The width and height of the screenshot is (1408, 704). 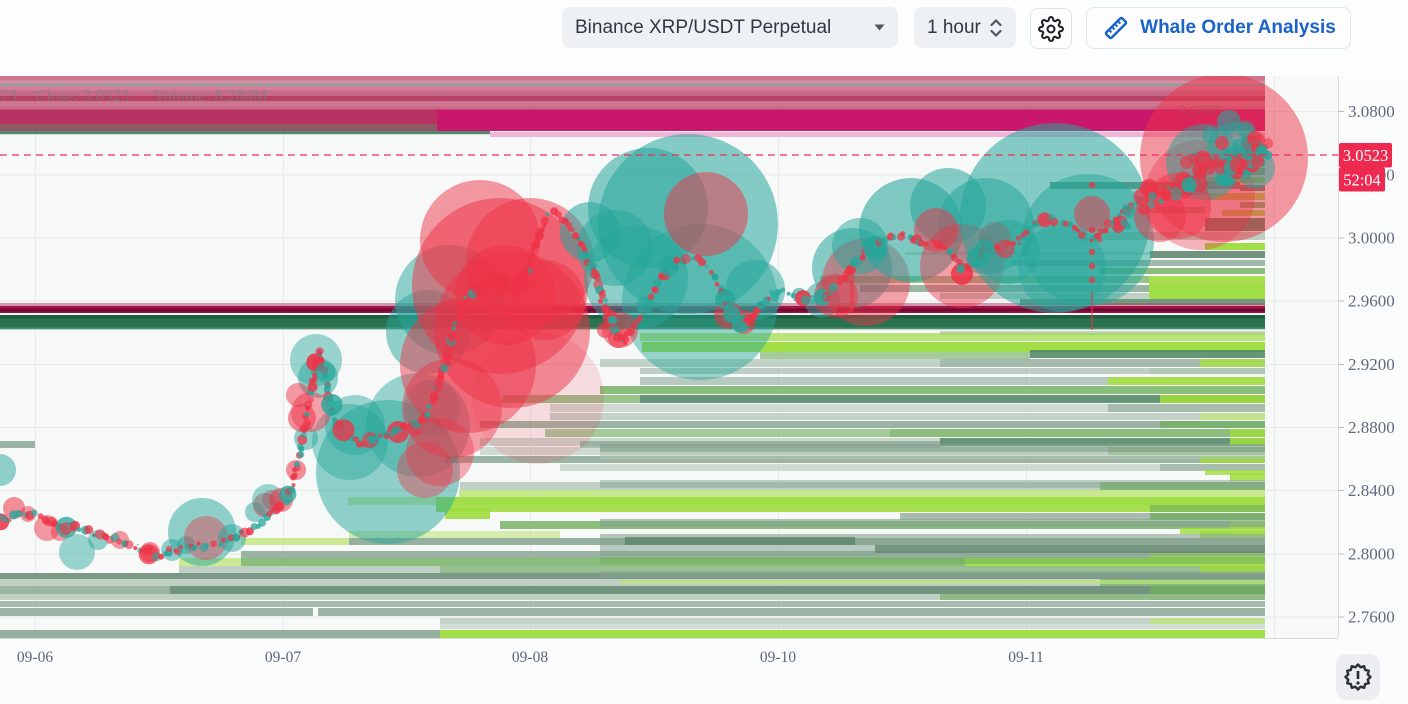 I want to click on svg-text: 2.8000, so click(x=1371, y=554).